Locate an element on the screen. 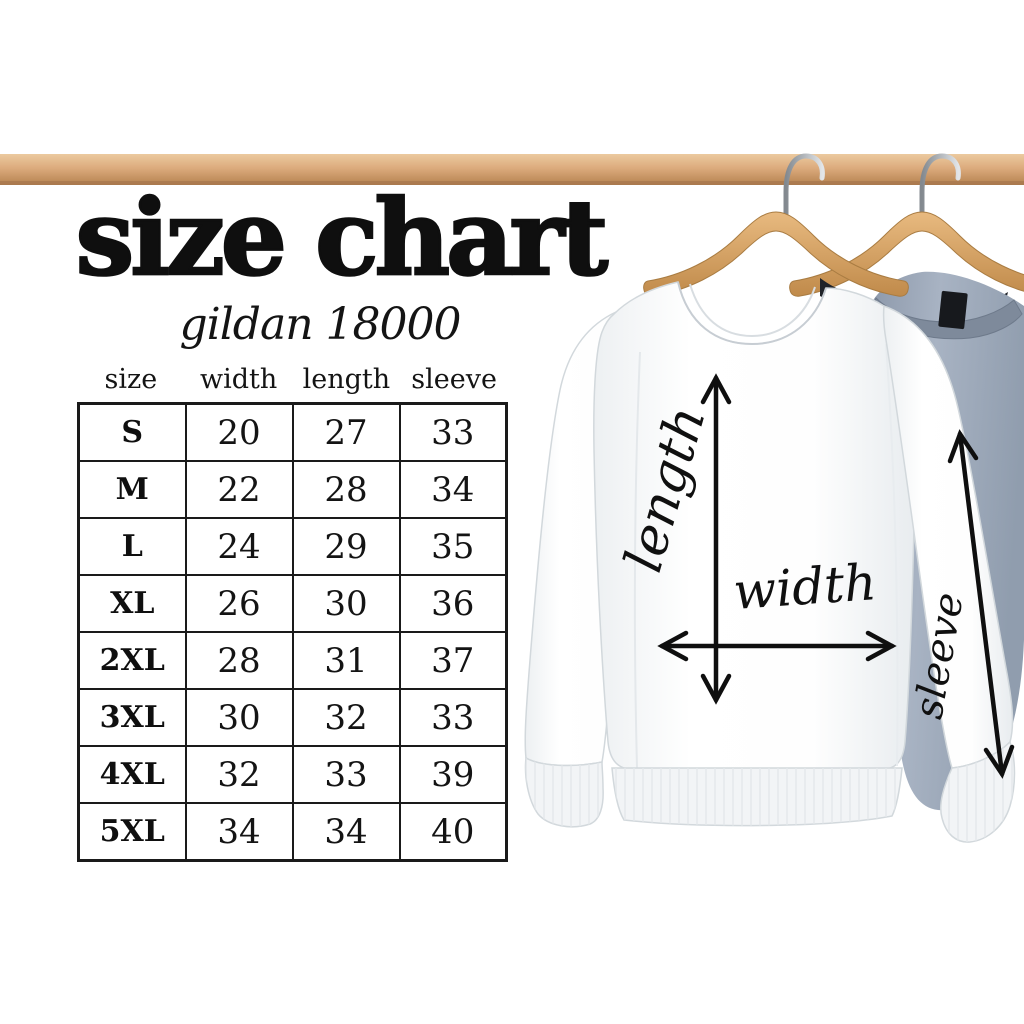 Image resolution: width=1024 pixels, height=1024 pixels. column-header-sleeve: sleeve is located at coordinates (454, 379).